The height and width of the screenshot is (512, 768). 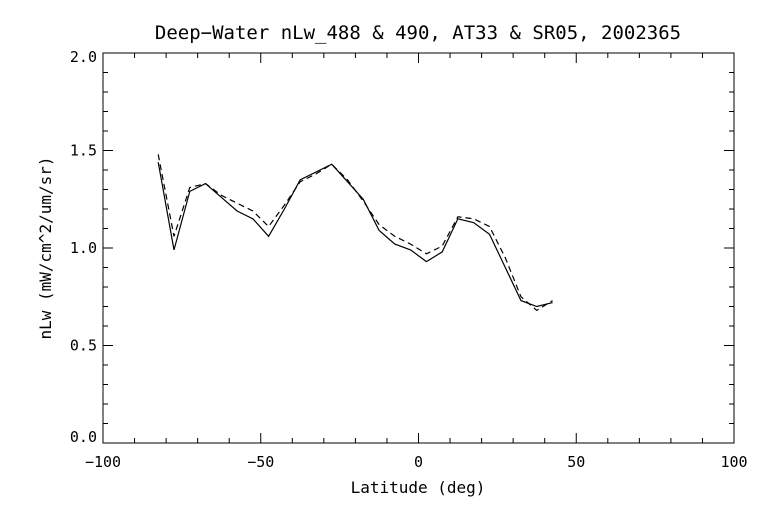 I want to click on y-tick-label: 1.5, so click(x=83, y=151).